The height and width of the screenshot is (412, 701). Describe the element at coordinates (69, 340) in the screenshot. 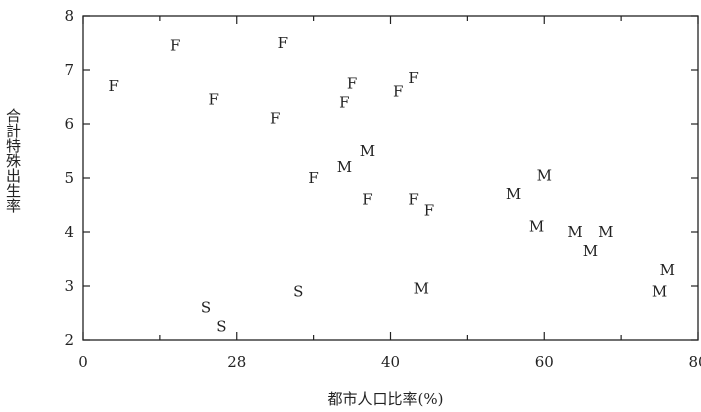

I see `y-tick-label: 2` at that location.